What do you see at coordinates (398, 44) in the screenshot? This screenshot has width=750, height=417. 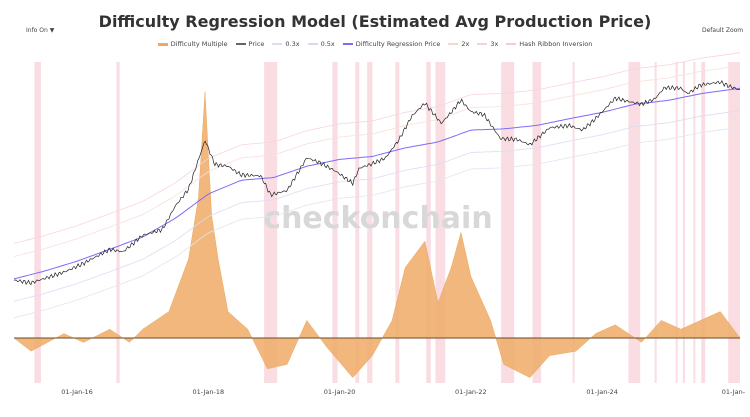 I see `legend-label: Difficulty Regression Price` at bounding box center [398, 44].